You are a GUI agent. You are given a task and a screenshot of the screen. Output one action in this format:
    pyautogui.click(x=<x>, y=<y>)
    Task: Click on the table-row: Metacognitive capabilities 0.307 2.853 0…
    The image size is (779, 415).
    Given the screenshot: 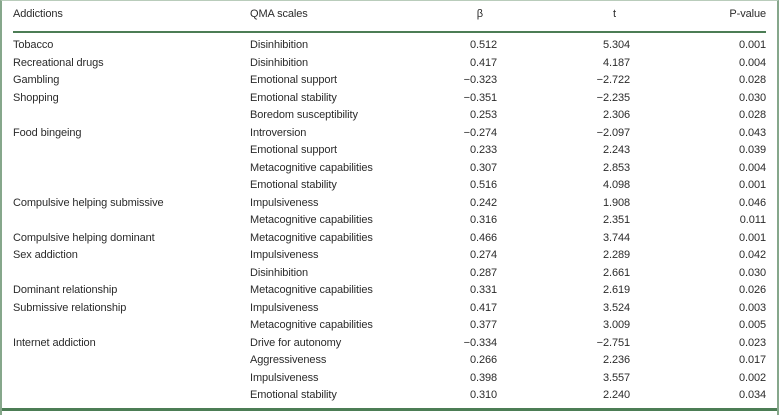 What is the action you would take?
    pyautogui.click(x=389, y=169)
    